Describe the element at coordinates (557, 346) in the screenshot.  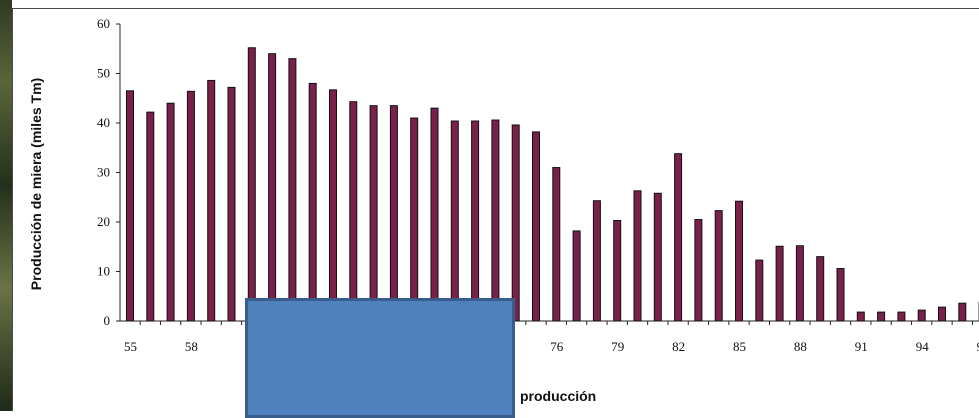
I see `x-tick-label: 76` at that location.